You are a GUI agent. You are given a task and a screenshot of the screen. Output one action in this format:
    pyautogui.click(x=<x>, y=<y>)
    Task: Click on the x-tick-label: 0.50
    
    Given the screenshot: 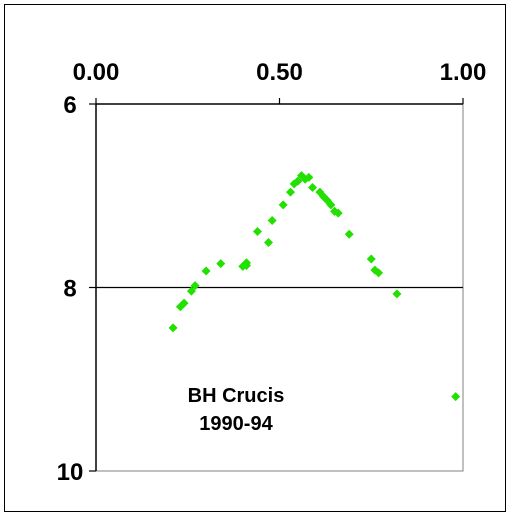 What is the action you would take?
    pyautogui.click(x=279, y=72)
    